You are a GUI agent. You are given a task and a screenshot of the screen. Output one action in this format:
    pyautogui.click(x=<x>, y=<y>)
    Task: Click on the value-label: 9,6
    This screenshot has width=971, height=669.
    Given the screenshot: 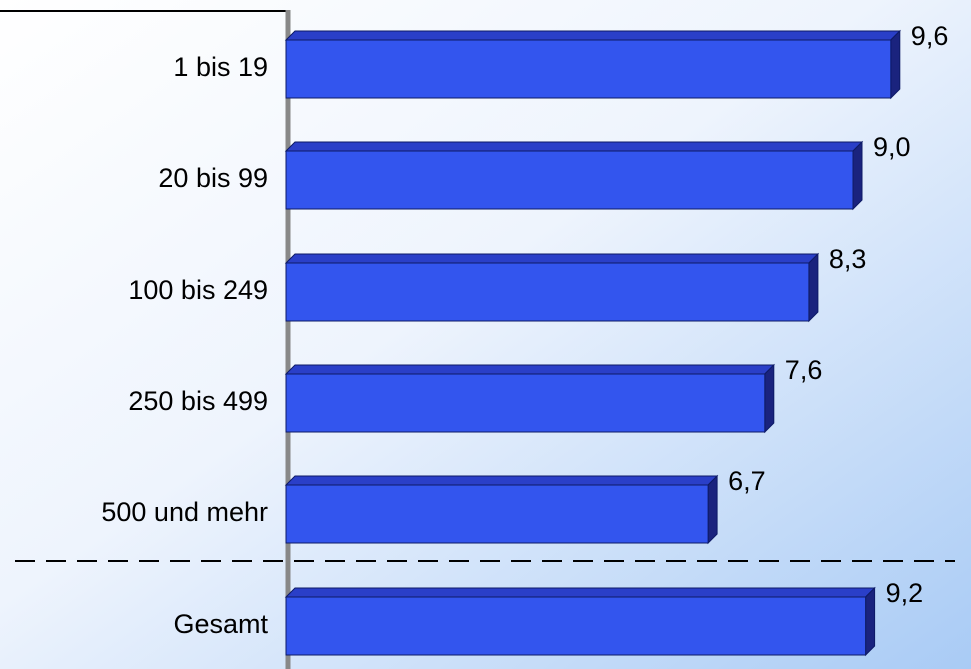 What is the action you would take?
    pyautogui.click(x=930, y=36)
    